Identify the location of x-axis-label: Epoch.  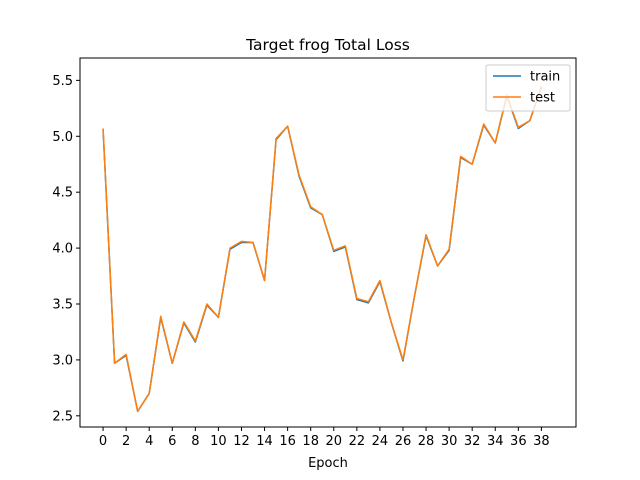
(328, 463).